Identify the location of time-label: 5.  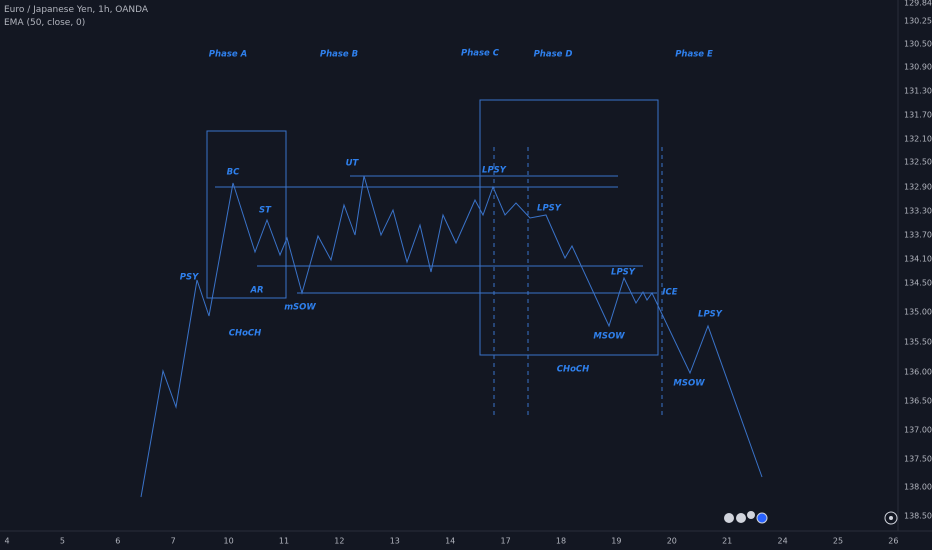
(62, 541).